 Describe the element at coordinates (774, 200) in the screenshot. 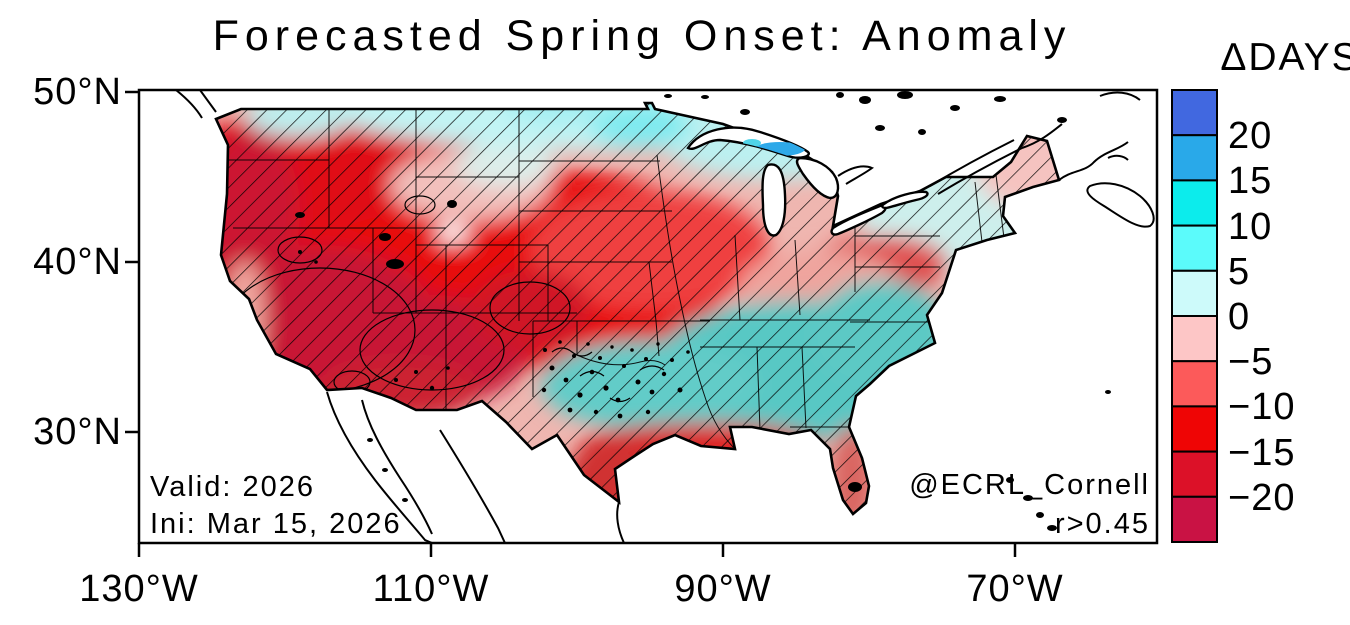

I see `lake-michigan` at that location.